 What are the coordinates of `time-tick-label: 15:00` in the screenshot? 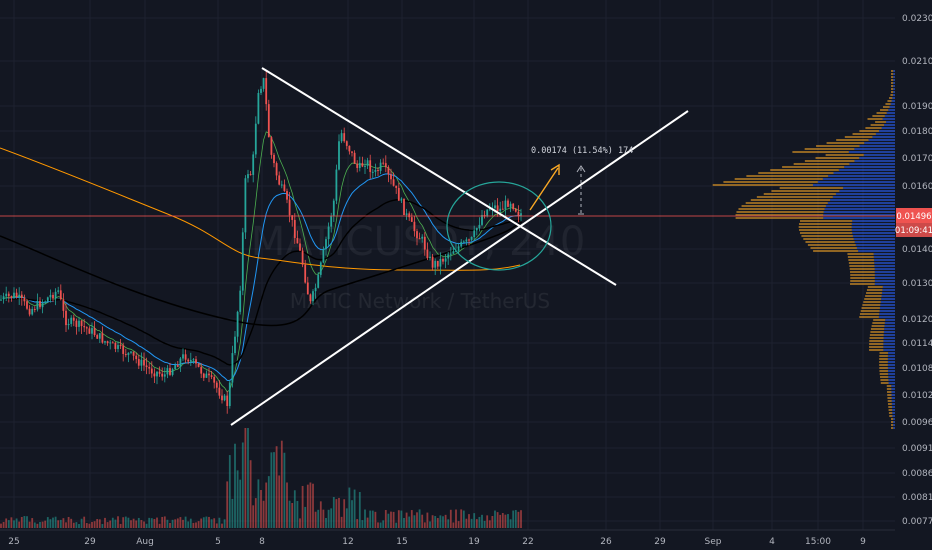 It's located at (818, 542).